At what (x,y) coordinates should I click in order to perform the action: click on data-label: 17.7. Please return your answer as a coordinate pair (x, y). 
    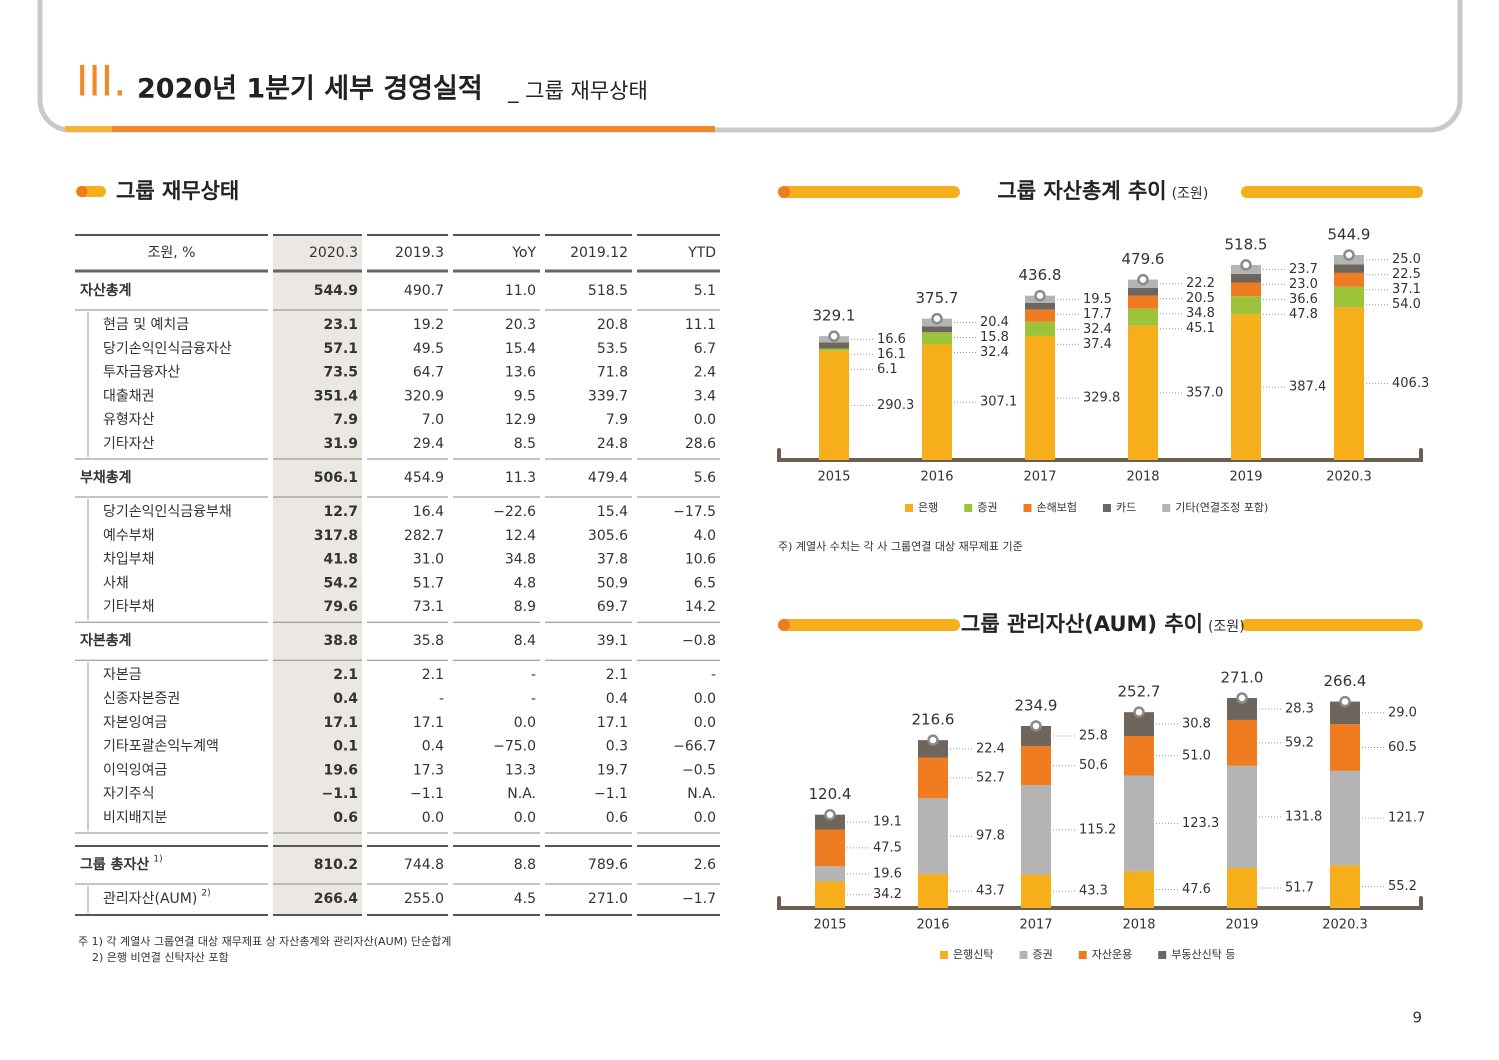
    Looking at the image, I should click on (1097, 314).